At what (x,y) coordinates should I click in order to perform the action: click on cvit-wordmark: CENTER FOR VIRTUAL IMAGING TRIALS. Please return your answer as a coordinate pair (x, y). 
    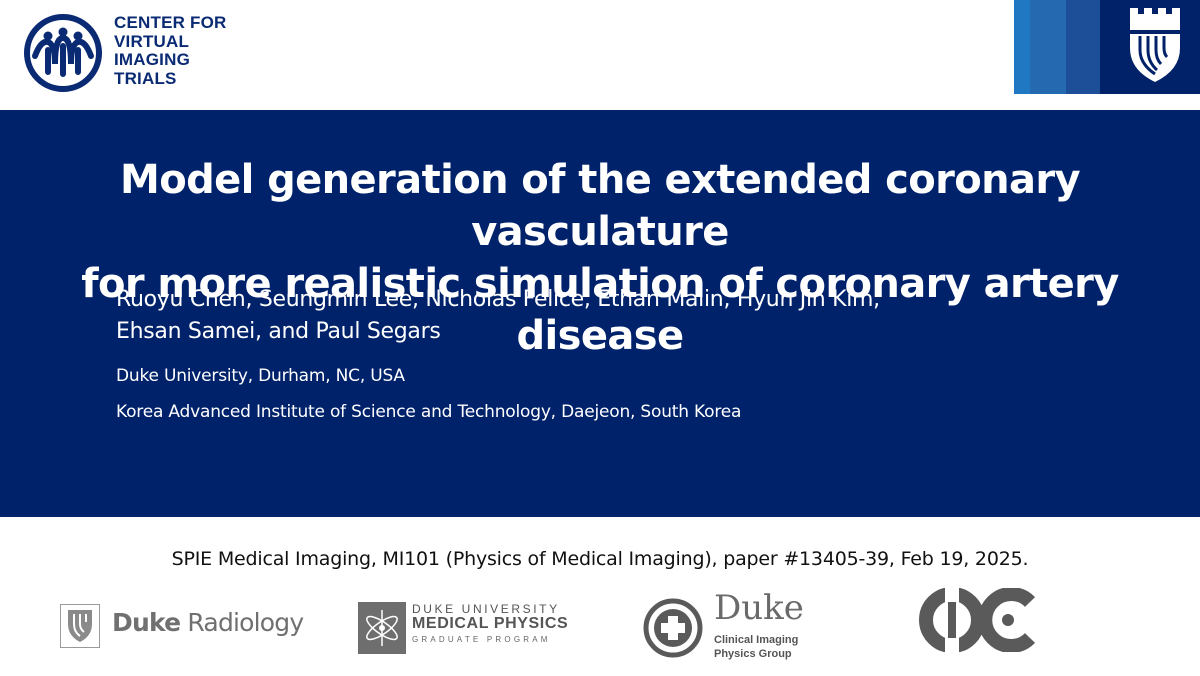
    Looking at the image, I should click on (170, 50).